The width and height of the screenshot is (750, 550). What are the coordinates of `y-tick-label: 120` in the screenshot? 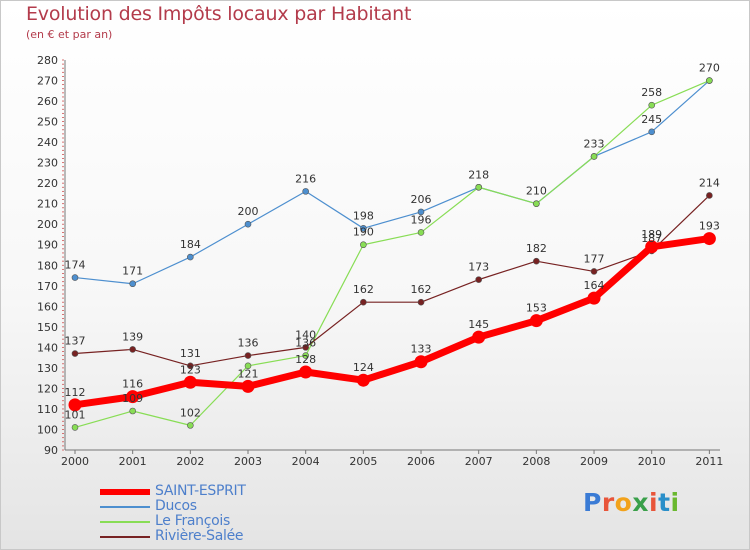 It's located at (47, 388).